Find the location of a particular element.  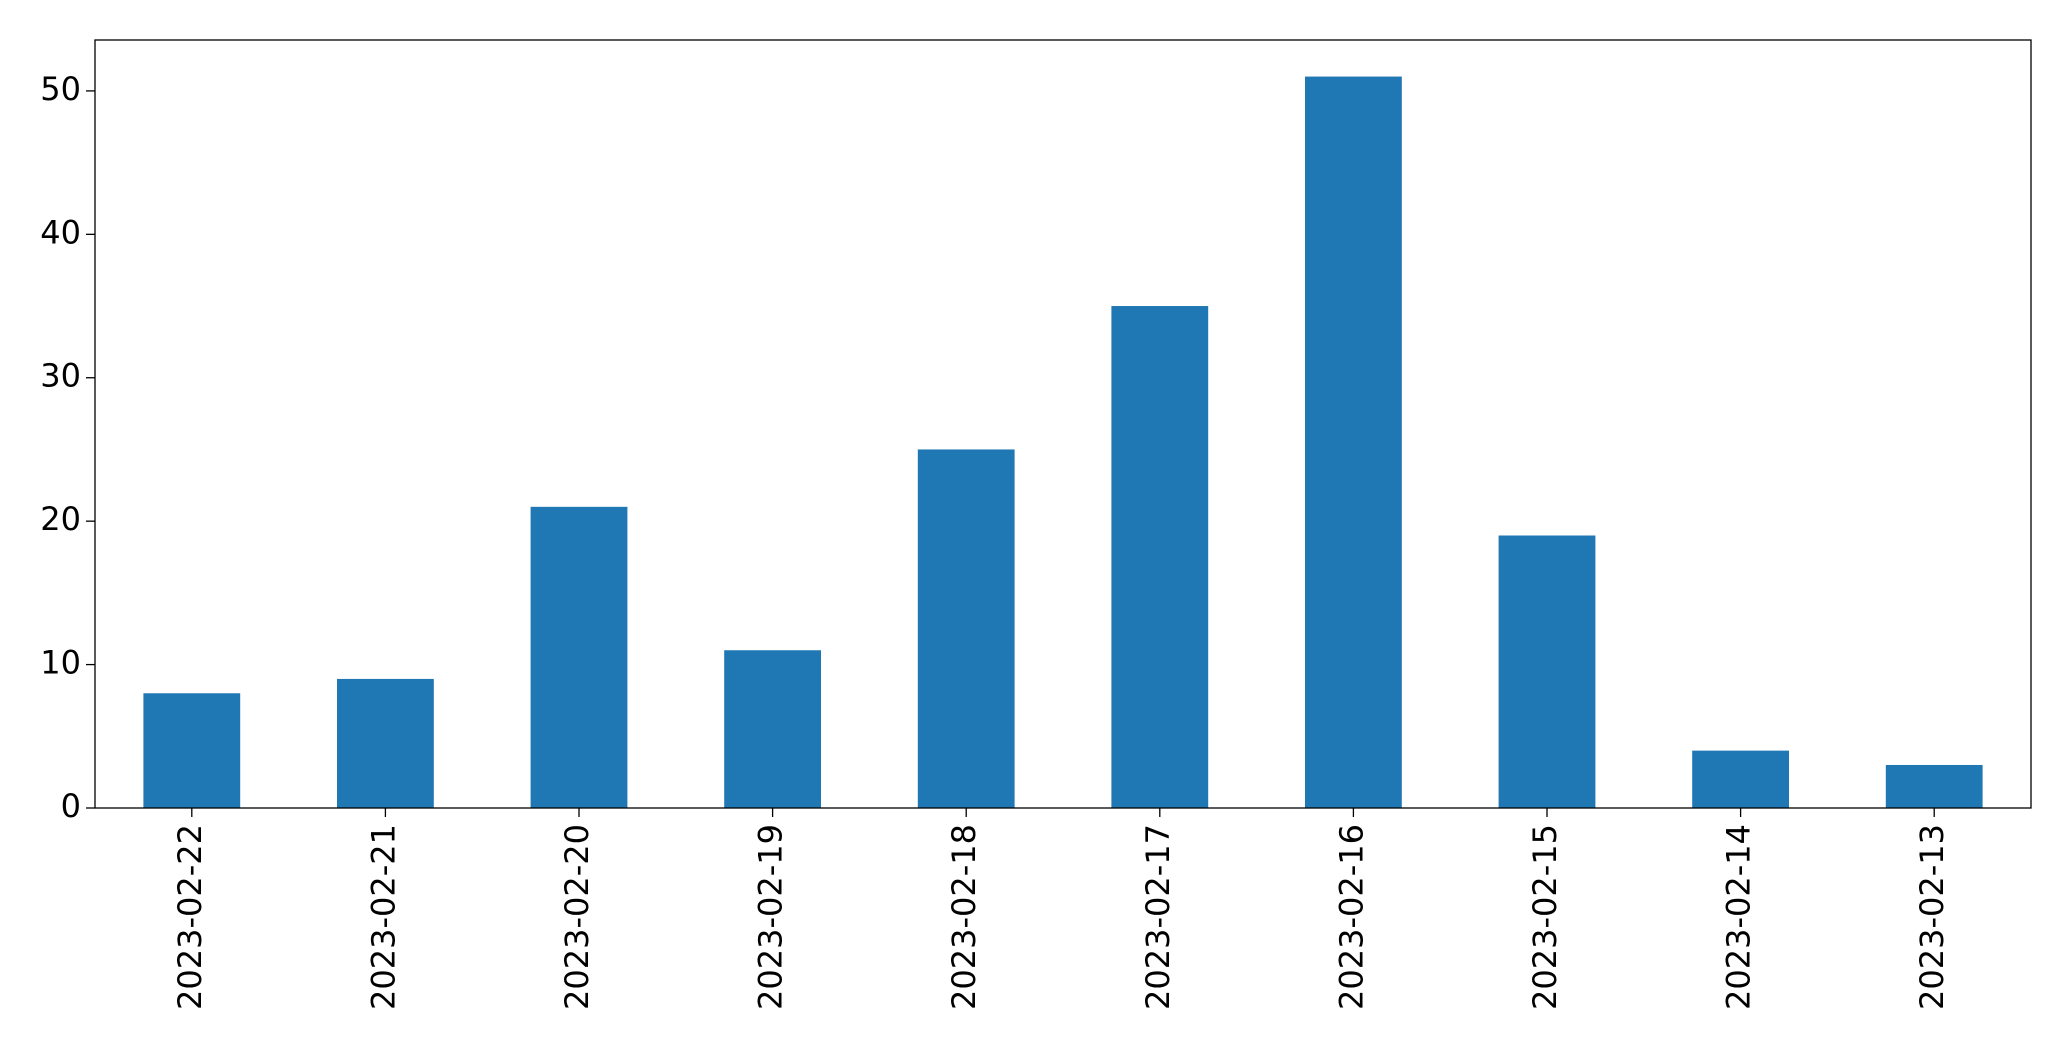

x-tick-label: 2023-02-17 is located at coordinates (1158, 917).